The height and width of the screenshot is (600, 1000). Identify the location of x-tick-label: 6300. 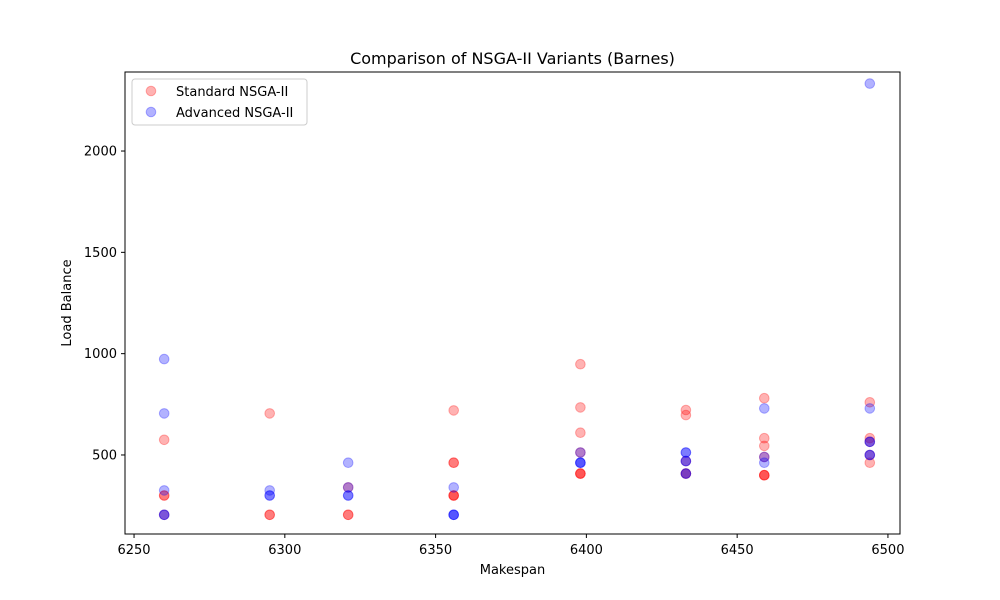
(284, 550).